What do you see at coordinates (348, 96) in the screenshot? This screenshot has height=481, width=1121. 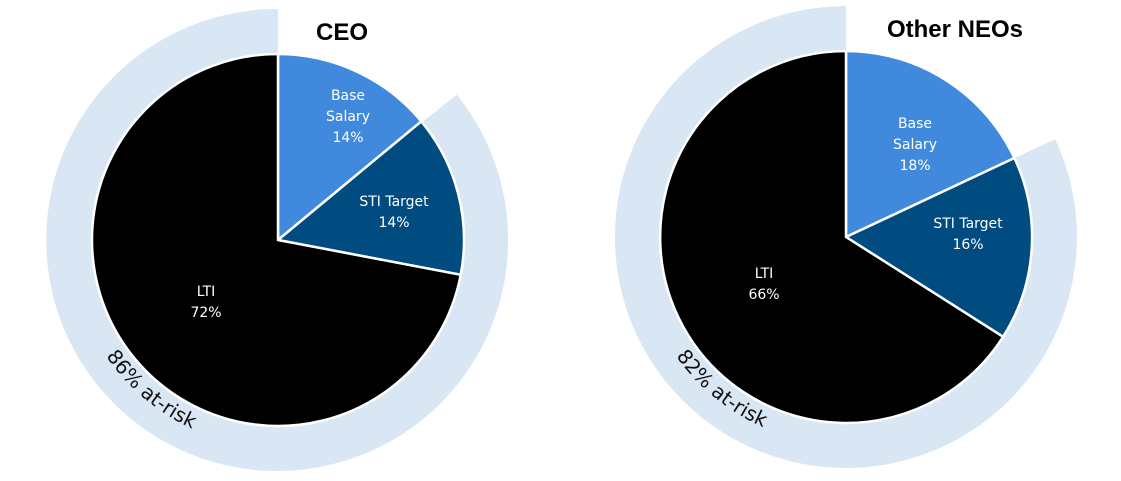 I see `ceo-base-label: Base` at bounding box center [348, 96].